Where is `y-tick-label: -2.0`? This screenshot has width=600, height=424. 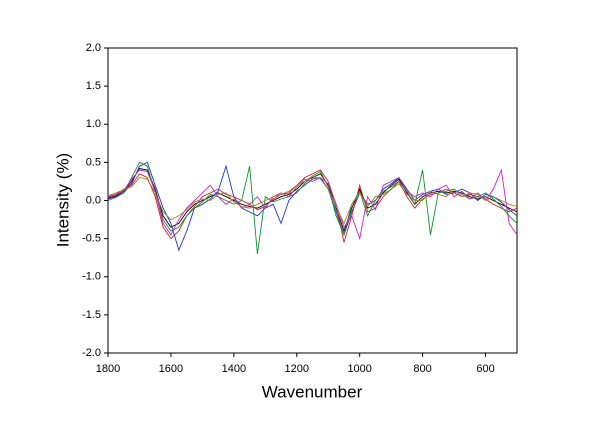
y-tick-label: -2.0 is located at coordinates (91, 353).